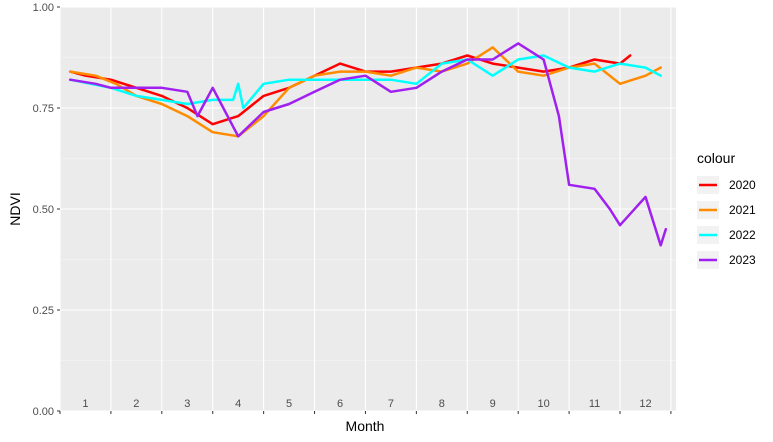  What do you see at coordinates (43, 109) in the screenshot?
I see `y-tick-label: 0.75` at bounding box center [43, 109].